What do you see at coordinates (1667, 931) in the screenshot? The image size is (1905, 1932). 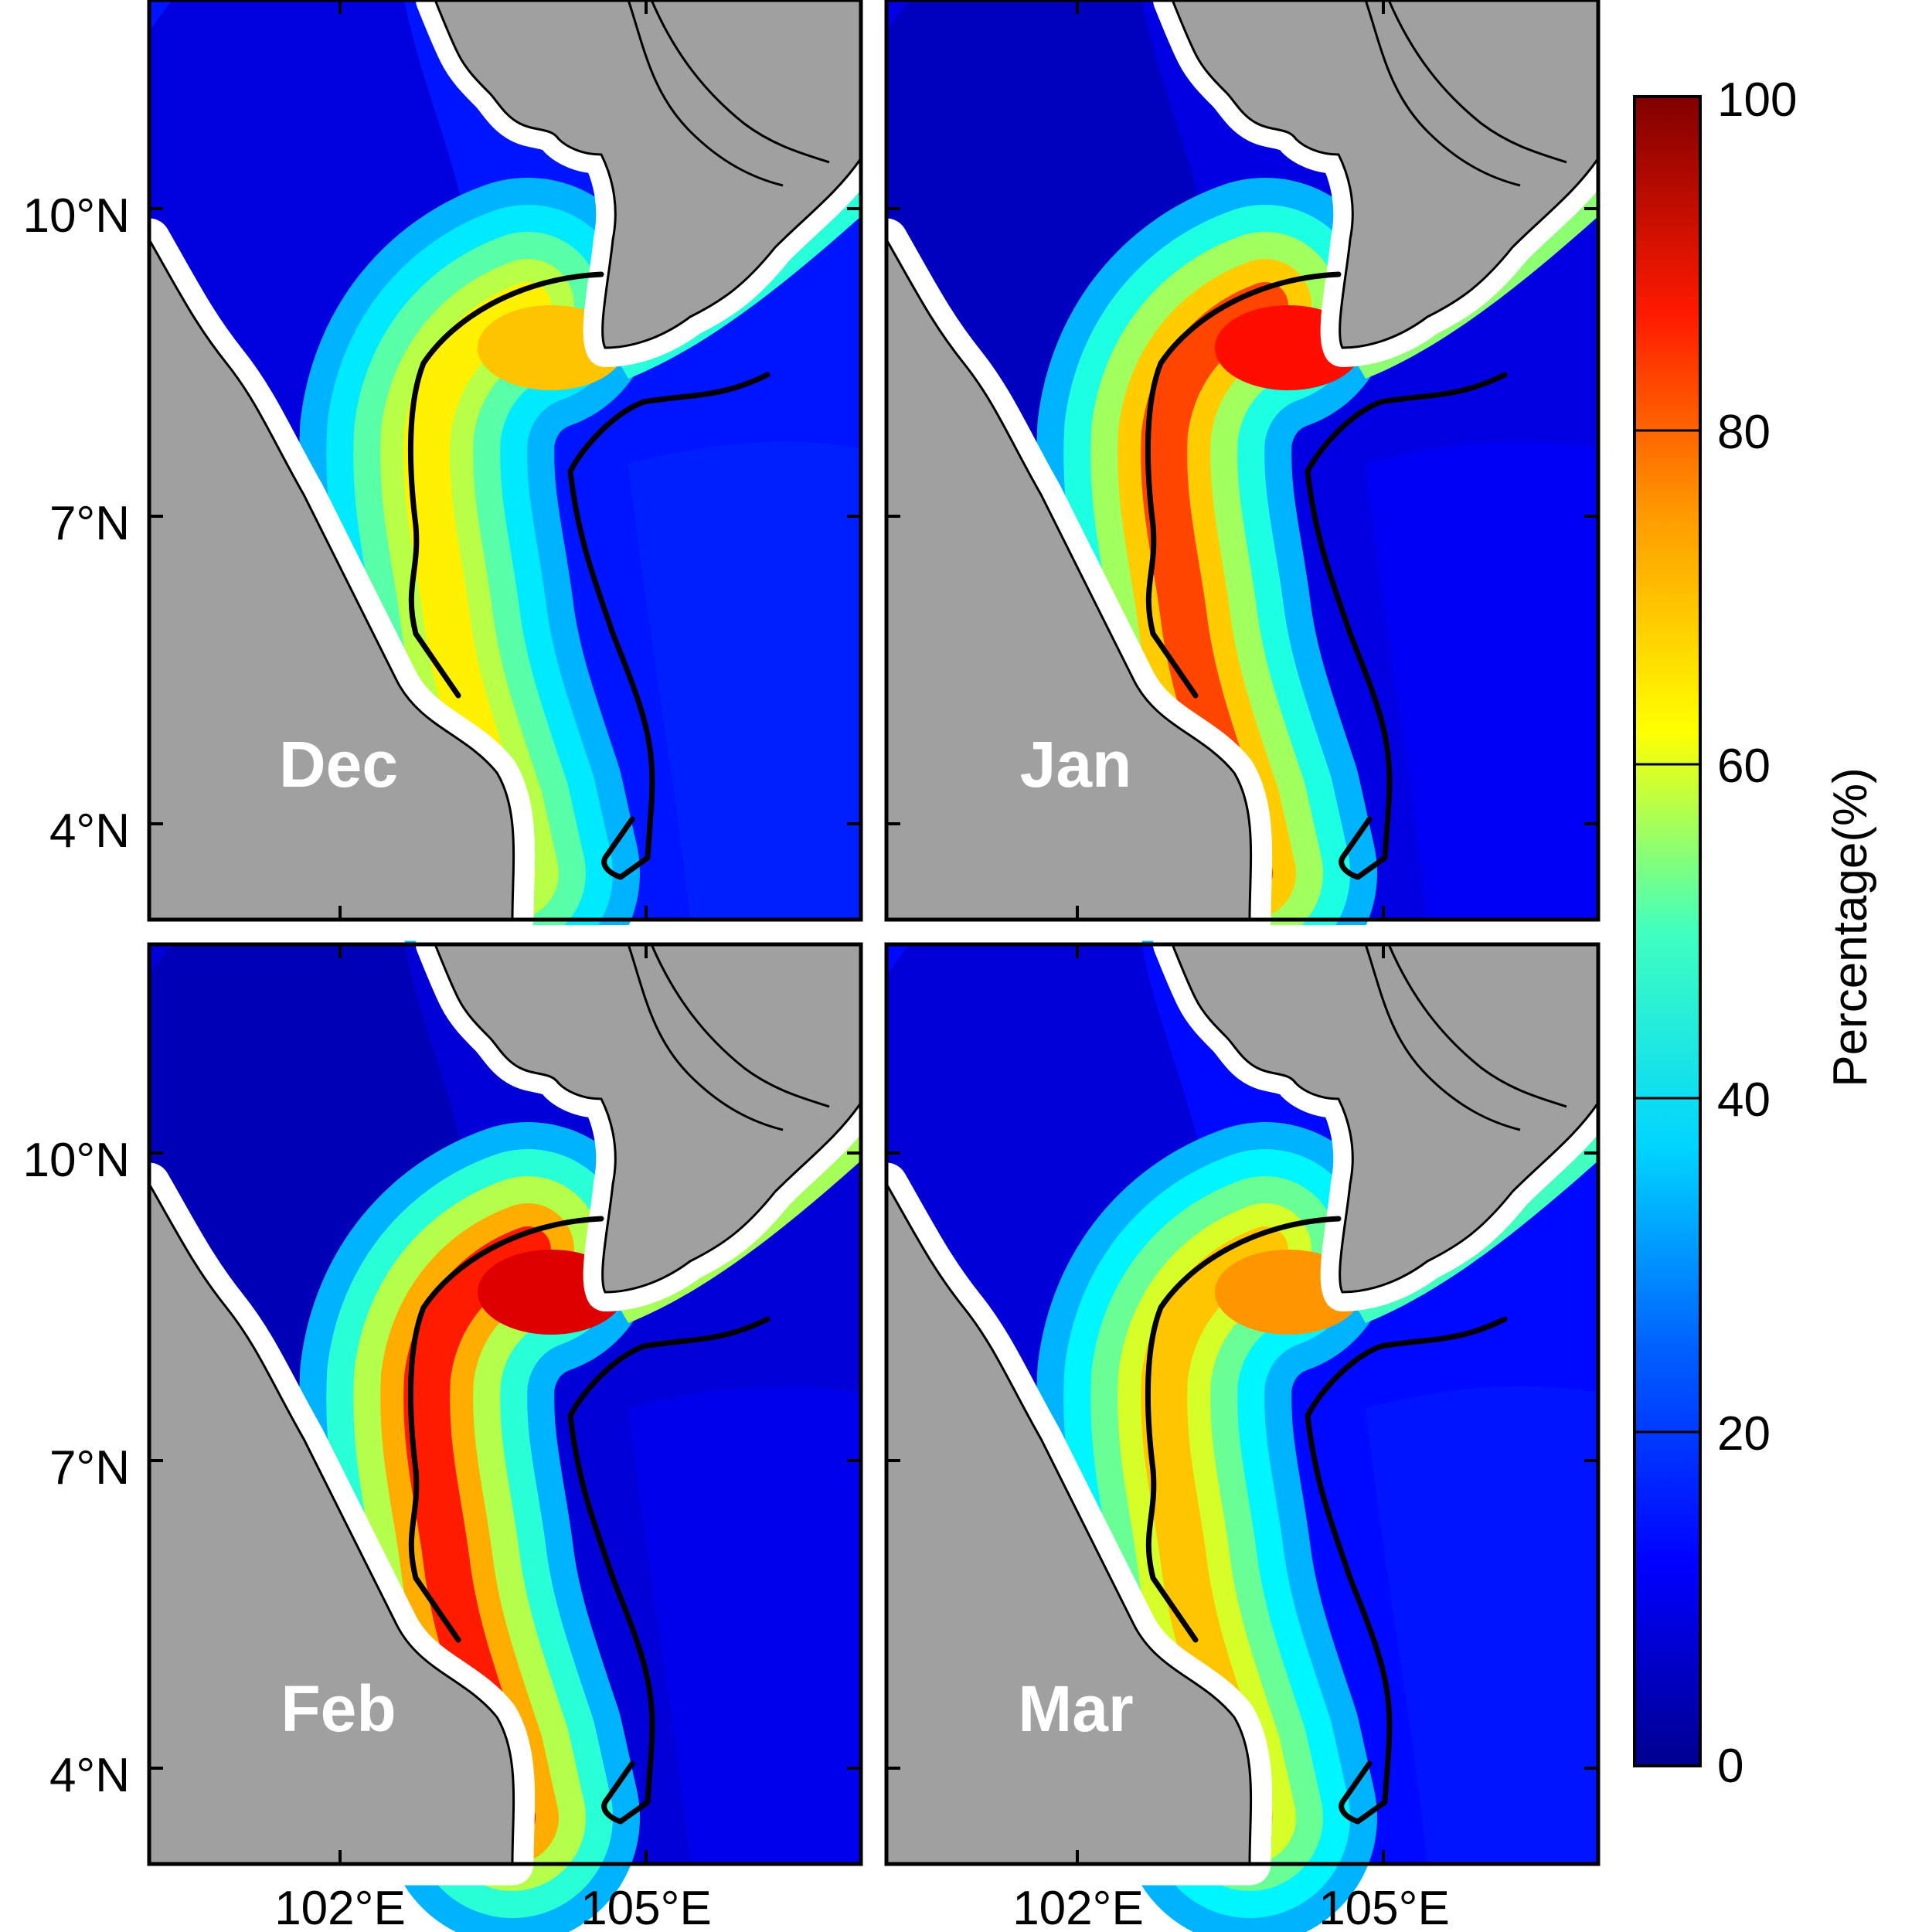 I see `colorbar-ramp` at bounding box center [1667, 931].